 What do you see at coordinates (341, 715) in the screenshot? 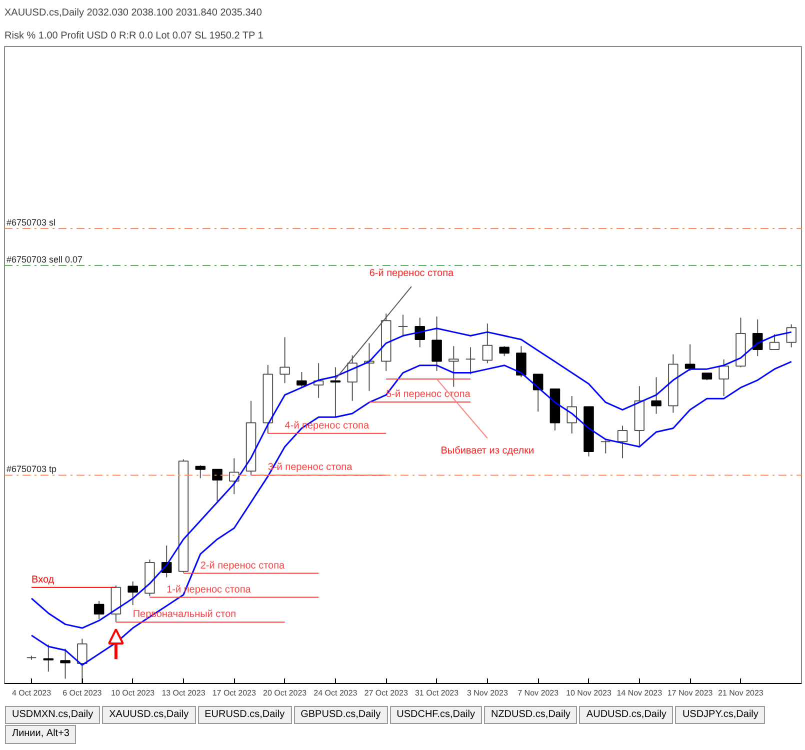
I see `text: GBPUSD.cs,Daily` at bounding box center [341, 715].